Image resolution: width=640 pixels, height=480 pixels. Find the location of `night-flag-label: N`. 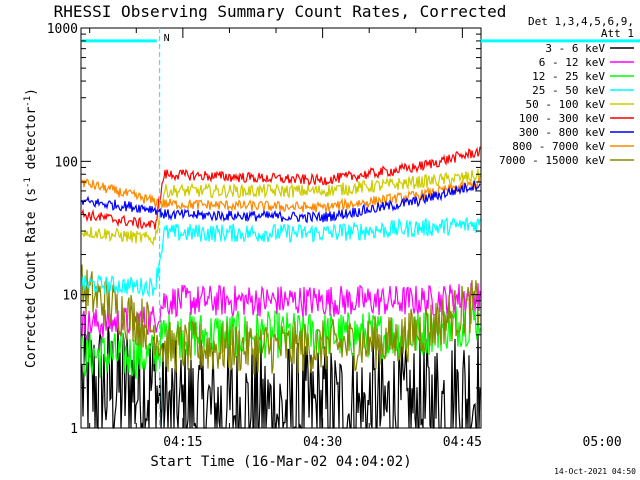

night-flag-label: N is located at coordinates (167, 38).